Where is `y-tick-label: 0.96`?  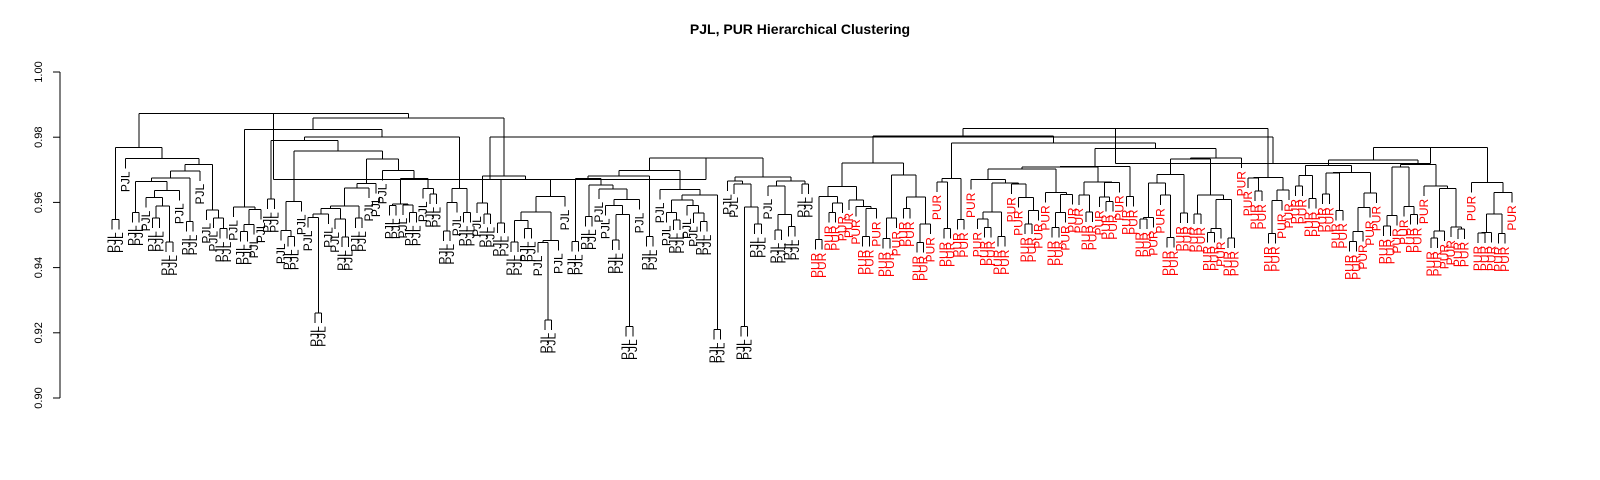
y-tick-label: 0.96 is located at coordinates (39, 202).